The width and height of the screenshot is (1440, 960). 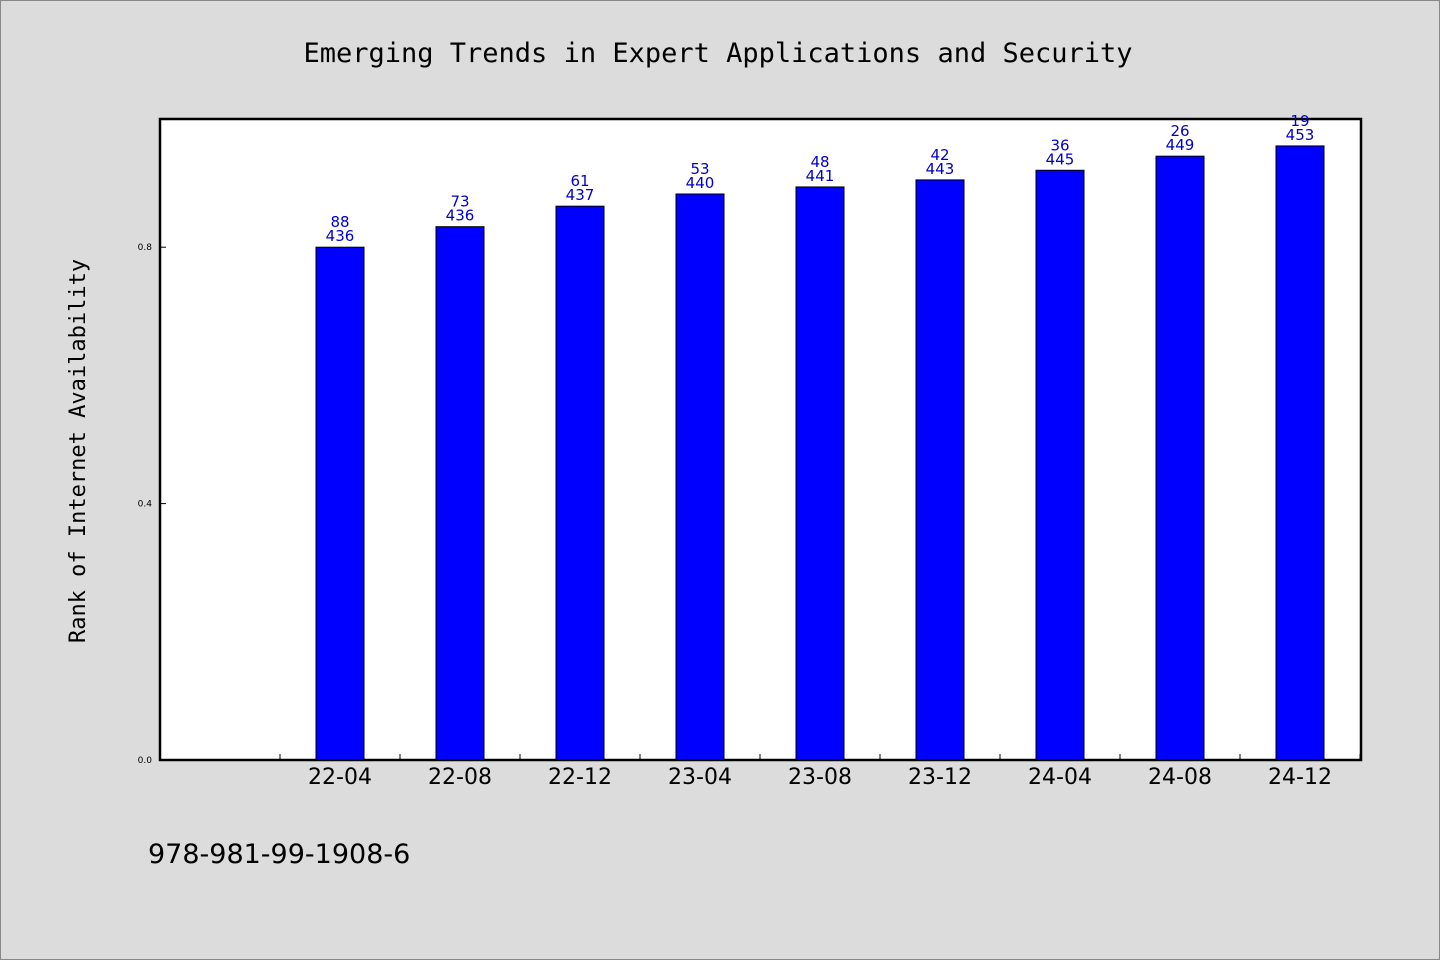 What do you see at coordinates (78, 451) in the screenshot?
I see `y-axis-label: Rank of Internet Availability` at bounding box center [78, 451].